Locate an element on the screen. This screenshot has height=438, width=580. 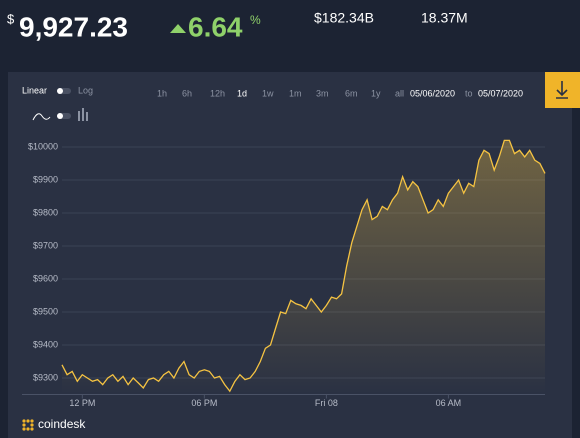
brand: coindesk is located at coordinates (62, 424).